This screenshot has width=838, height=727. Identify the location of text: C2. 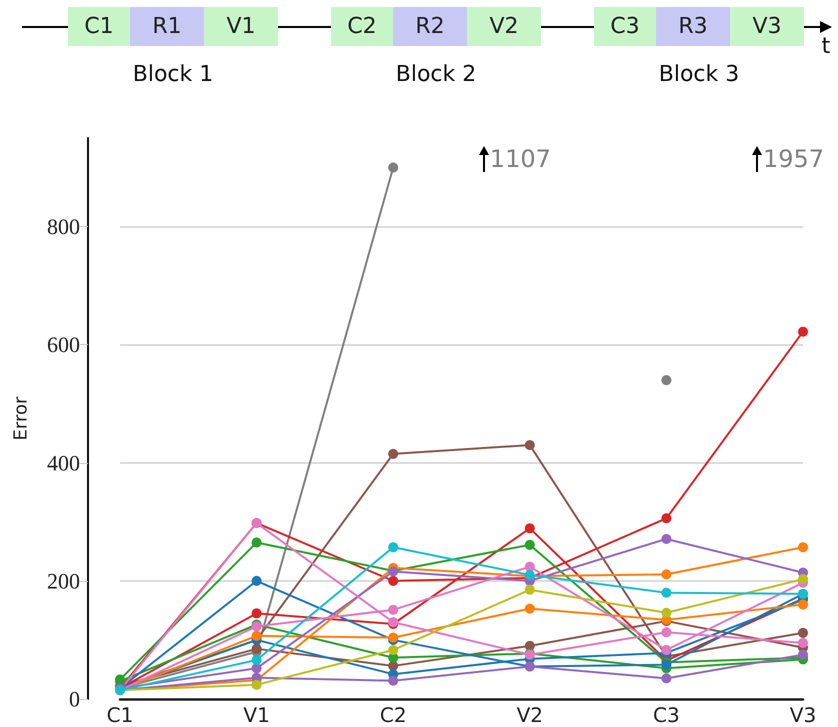
(362, 26).